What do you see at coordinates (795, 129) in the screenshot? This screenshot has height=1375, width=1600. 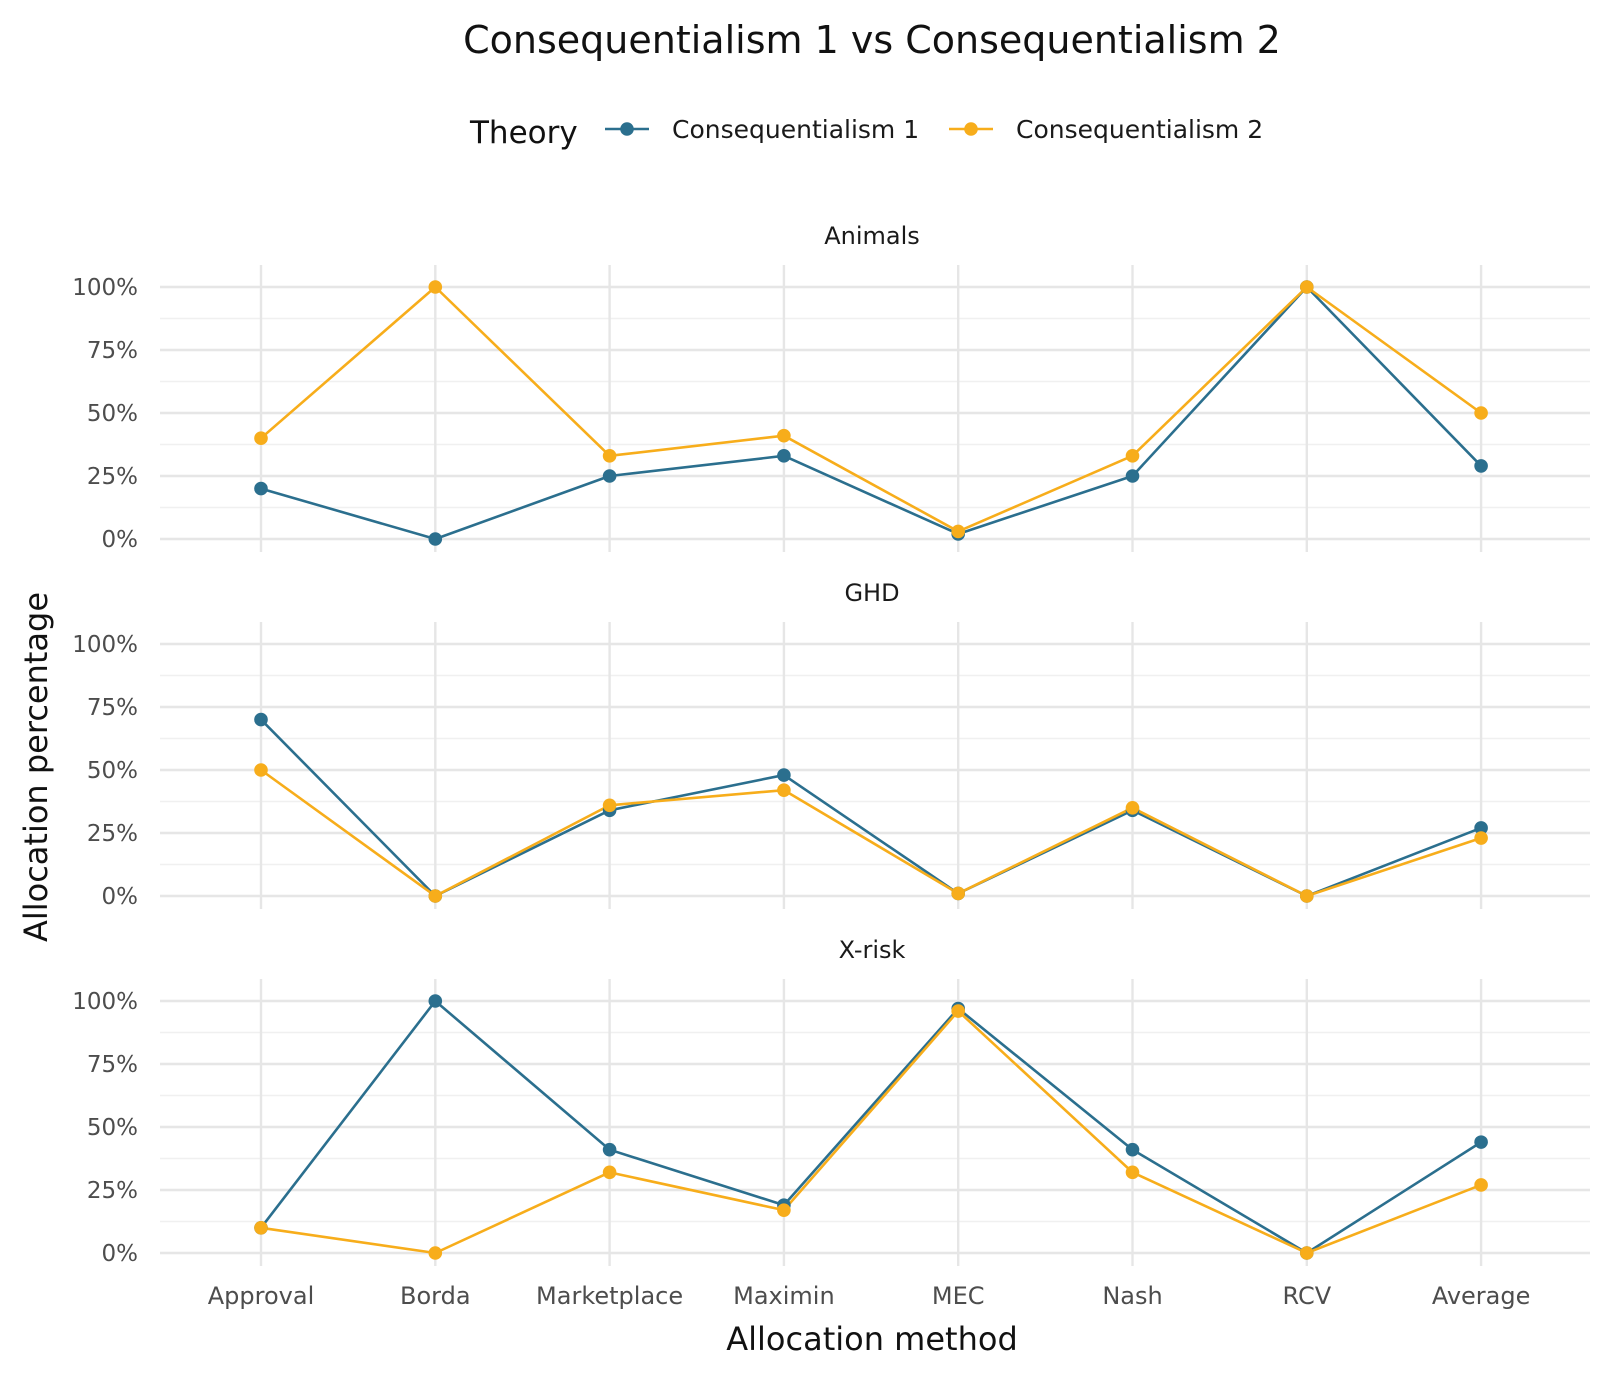 I see `legend-label: Consequentialism 1` at bounding box center [795, 129].